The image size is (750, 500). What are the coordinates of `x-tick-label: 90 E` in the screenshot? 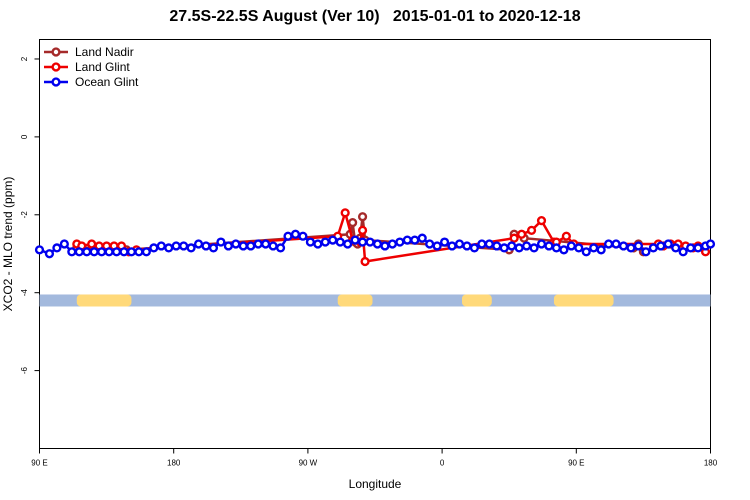 It's located at (39, 463).